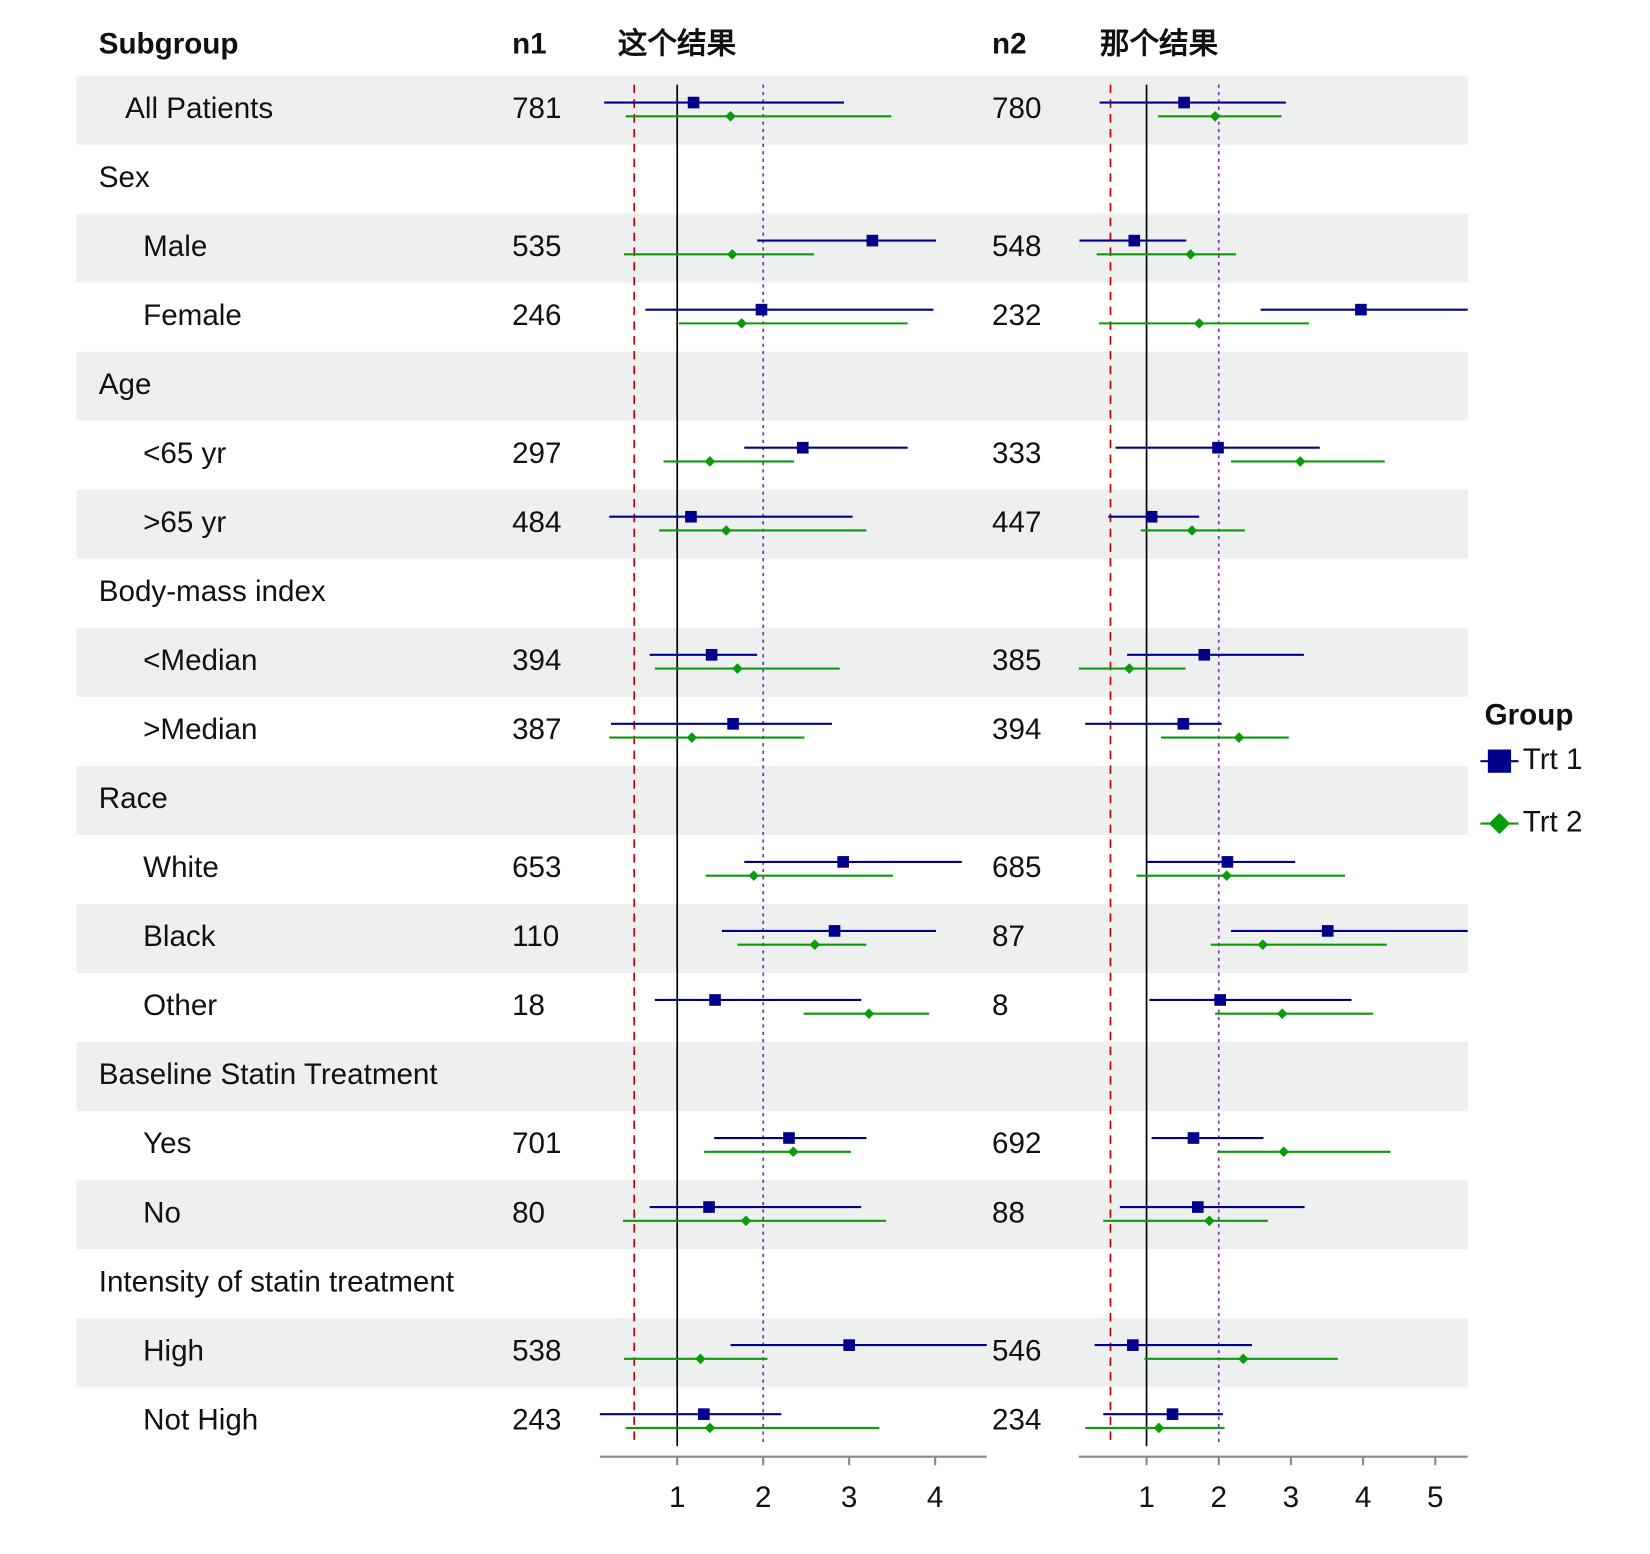 Image resolution: width=1650 pixels, height=1554 pixels. What do you see at coordinates (184, 522) in the screenshot?
I see `row-label: >65 yr` at bounding box center [184, 522].